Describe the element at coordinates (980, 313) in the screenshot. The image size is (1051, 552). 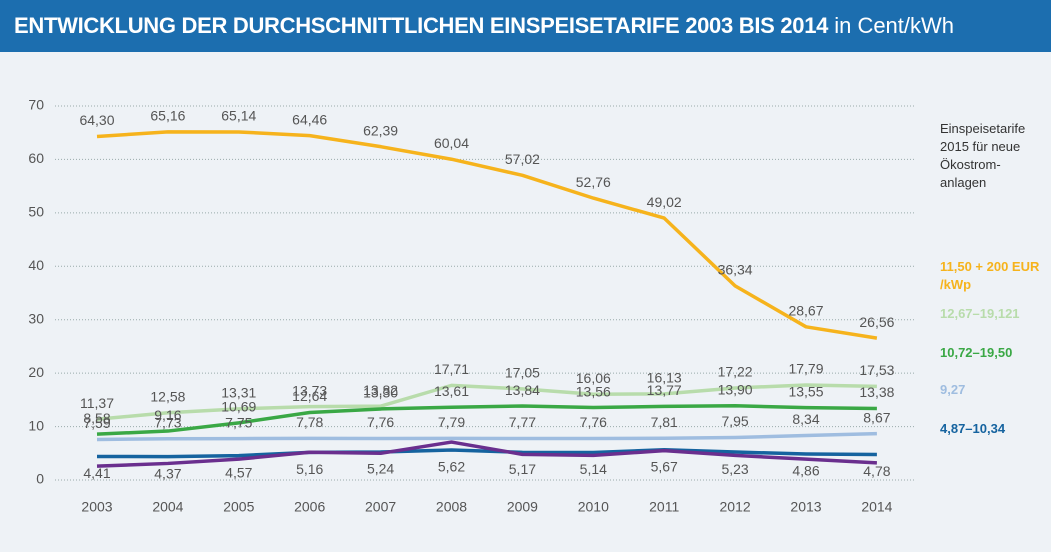
I see `legend-entry: 12,67–19,121` at that location.